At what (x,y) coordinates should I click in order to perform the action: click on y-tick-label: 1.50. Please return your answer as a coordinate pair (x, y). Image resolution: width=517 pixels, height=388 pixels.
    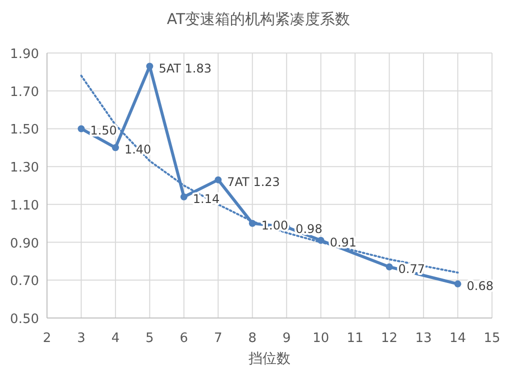
    Looking at the image, I should click on (24, 130).